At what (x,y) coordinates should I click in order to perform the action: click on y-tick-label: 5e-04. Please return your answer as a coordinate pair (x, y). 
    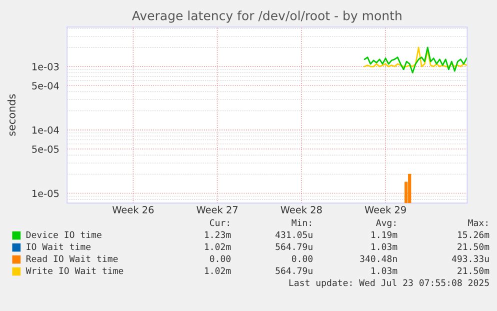
    Looking at the image, I should click on (45, 86).